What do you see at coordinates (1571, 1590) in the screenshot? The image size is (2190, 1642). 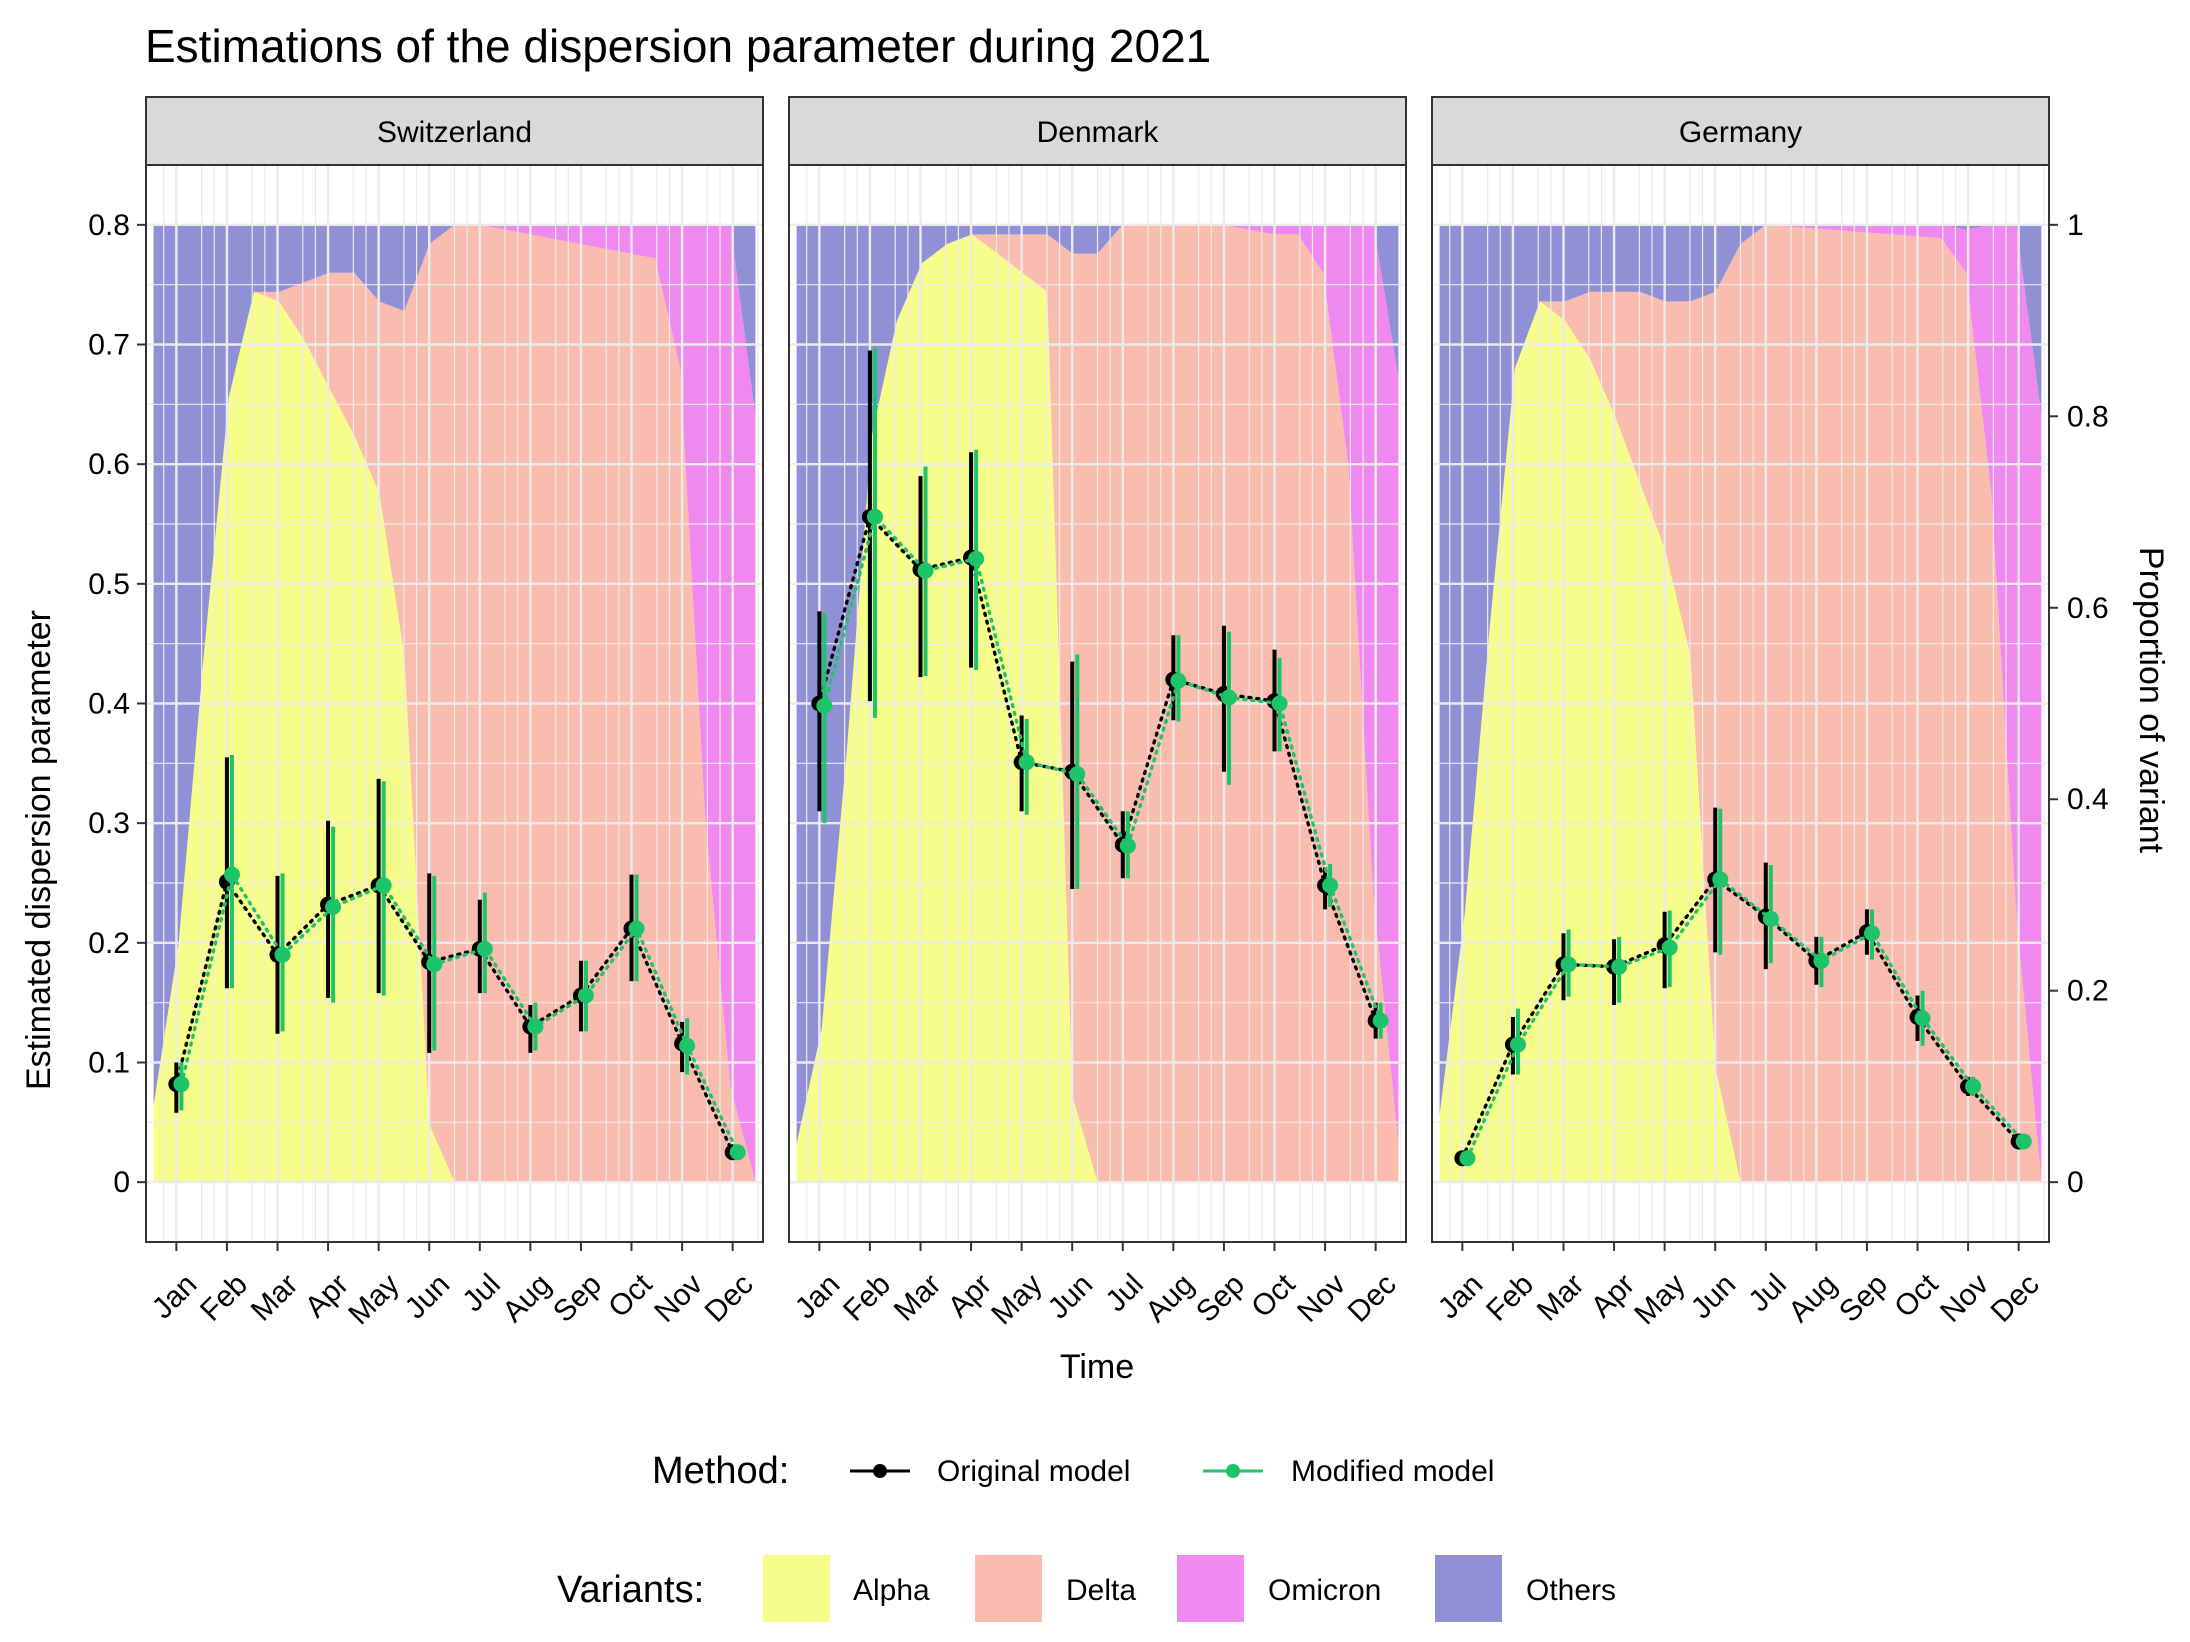 I see `legend-label-others: Others` at bounding box center [1571, 1590].